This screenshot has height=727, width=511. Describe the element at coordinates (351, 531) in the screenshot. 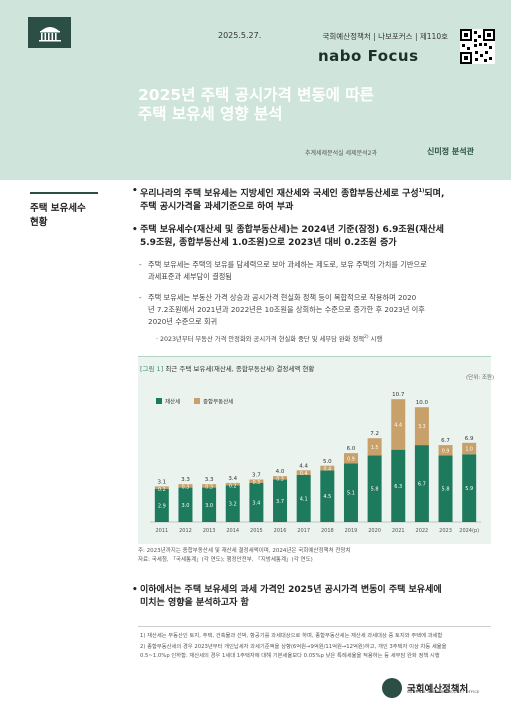

I see `x-tick-label: 2019` at that location.